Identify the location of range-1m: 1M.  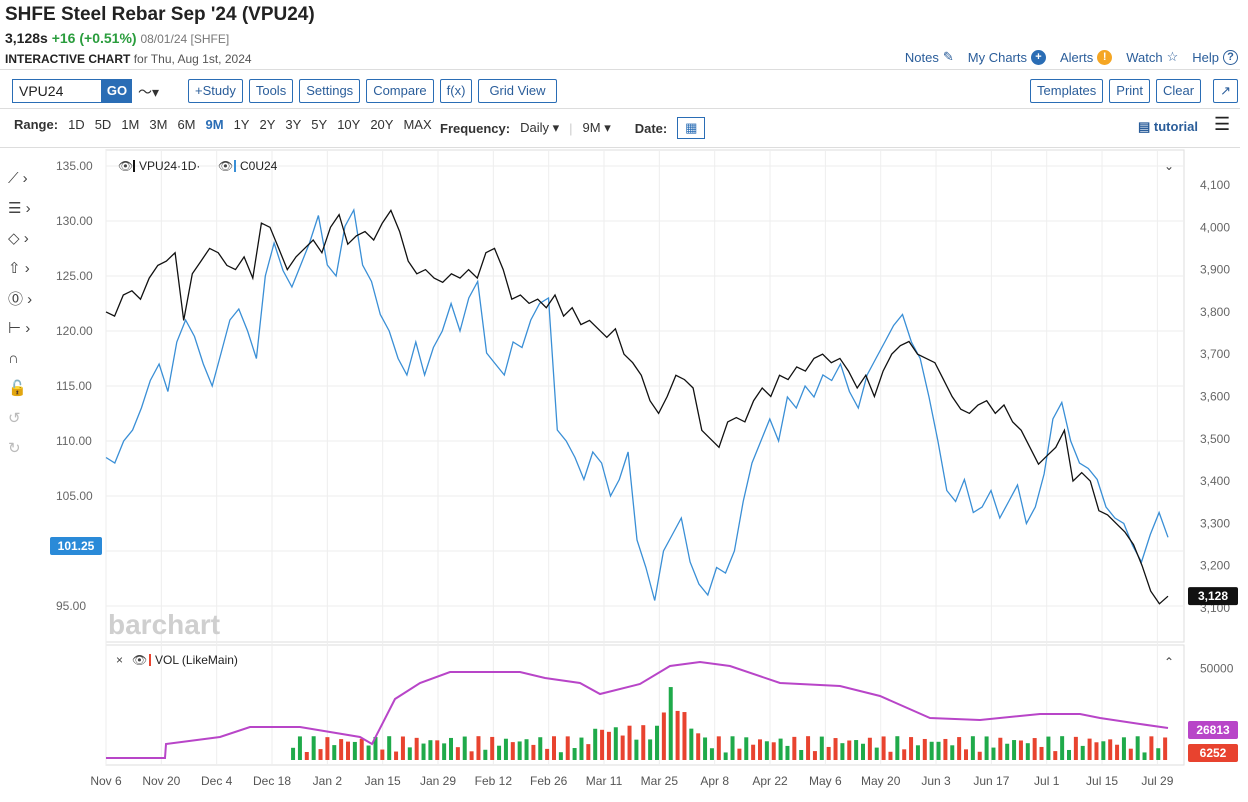
(130, 124).